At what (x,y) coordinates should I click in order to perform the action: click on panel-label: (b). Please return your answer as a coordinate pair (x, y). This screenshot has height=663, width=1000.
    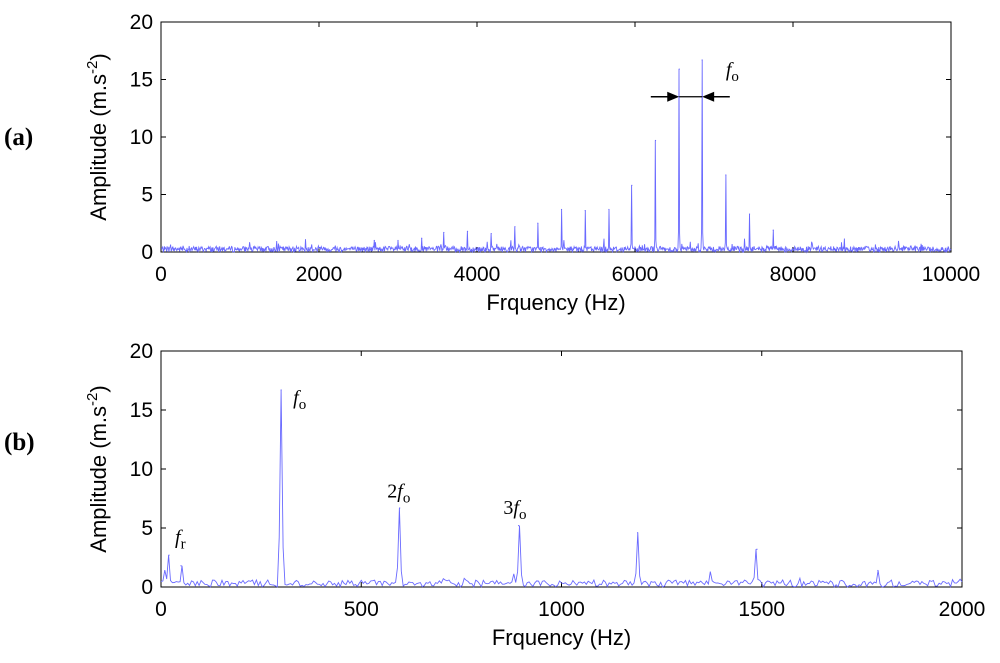
    Looking at the image, I should click on (19, 442).